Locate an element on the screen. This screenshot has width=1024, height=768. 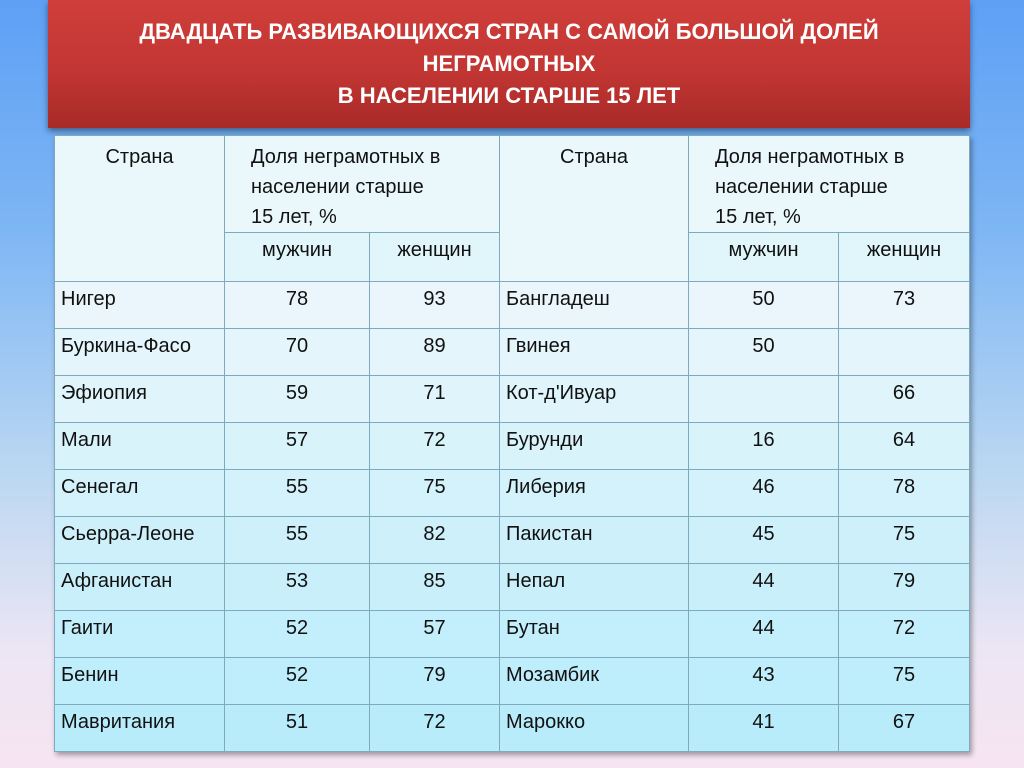
country-right-cell: Бутан is located at coordinates (594, 634).